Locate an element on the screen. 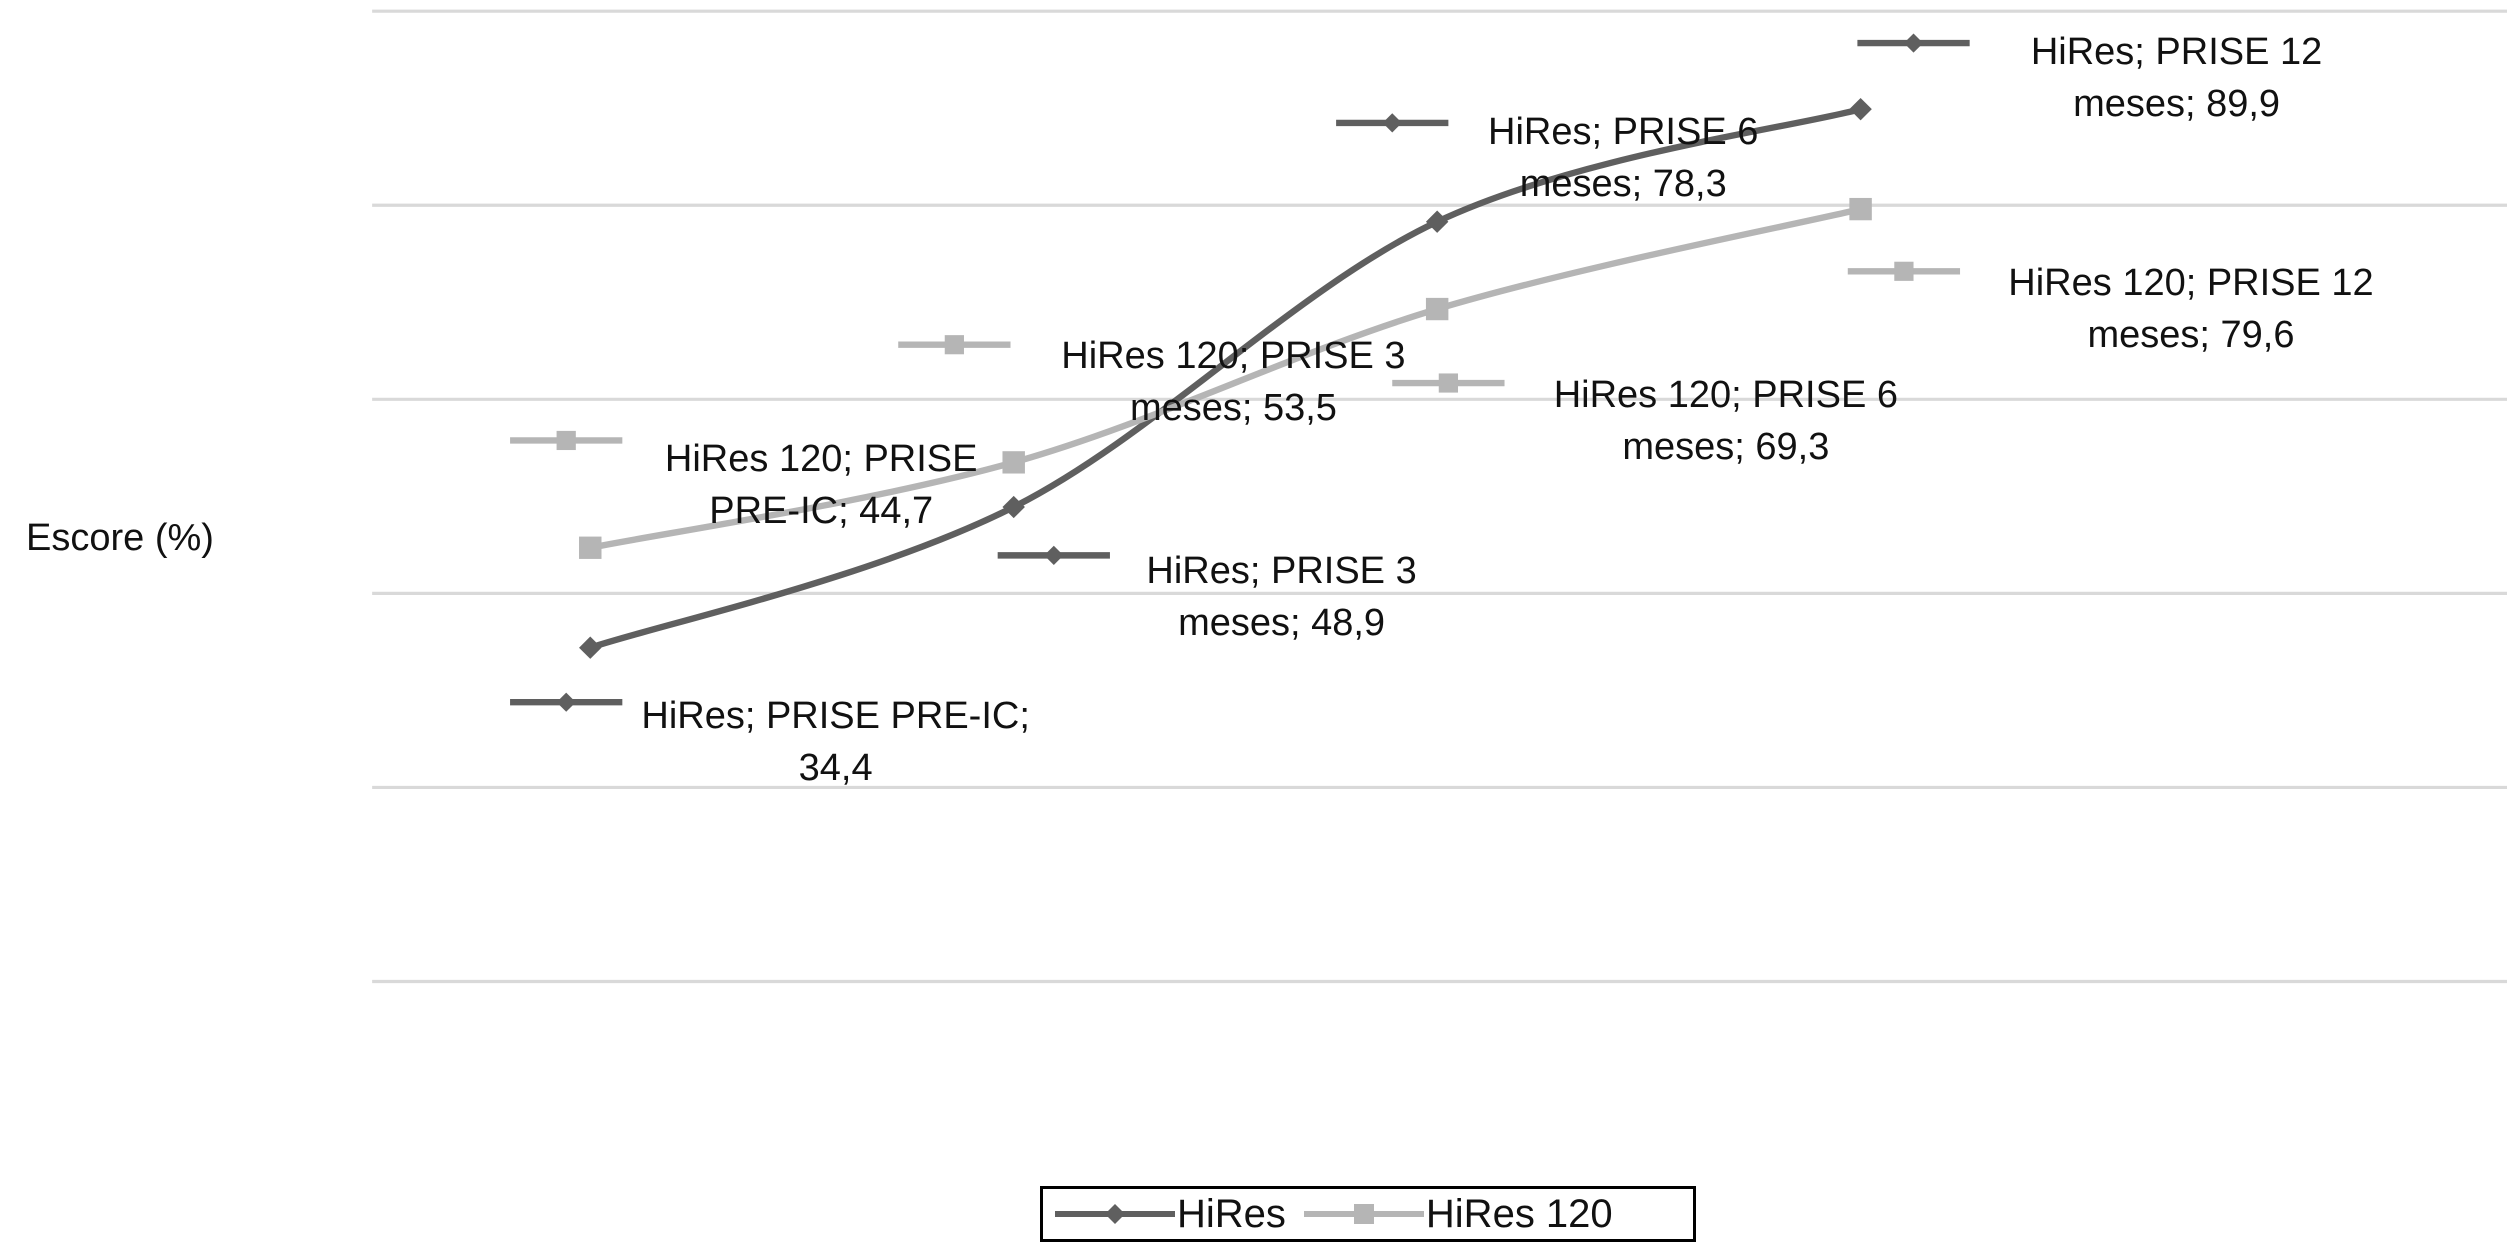  value-label: HiRes 120; PRISE 3 meses; 53,5 is located at coordinates (1233, 382).